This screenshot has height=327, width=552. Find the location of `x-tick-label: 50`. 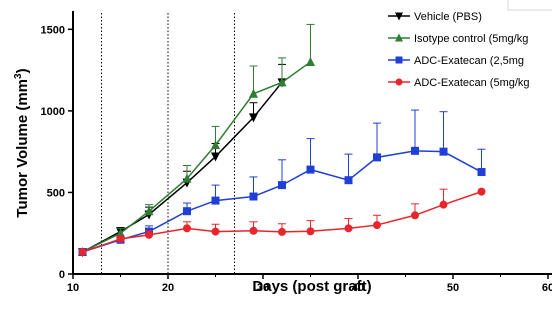

x-tick-label: 50 is located at coordinates (453, 288).